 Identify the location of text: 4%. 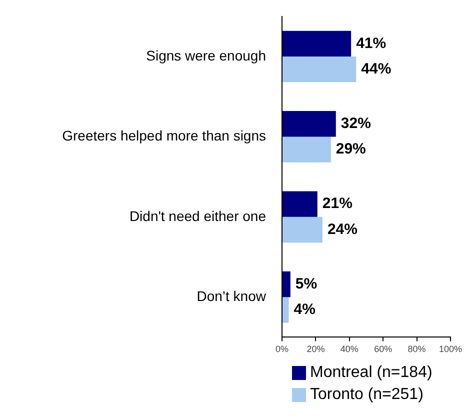
(305, 309).